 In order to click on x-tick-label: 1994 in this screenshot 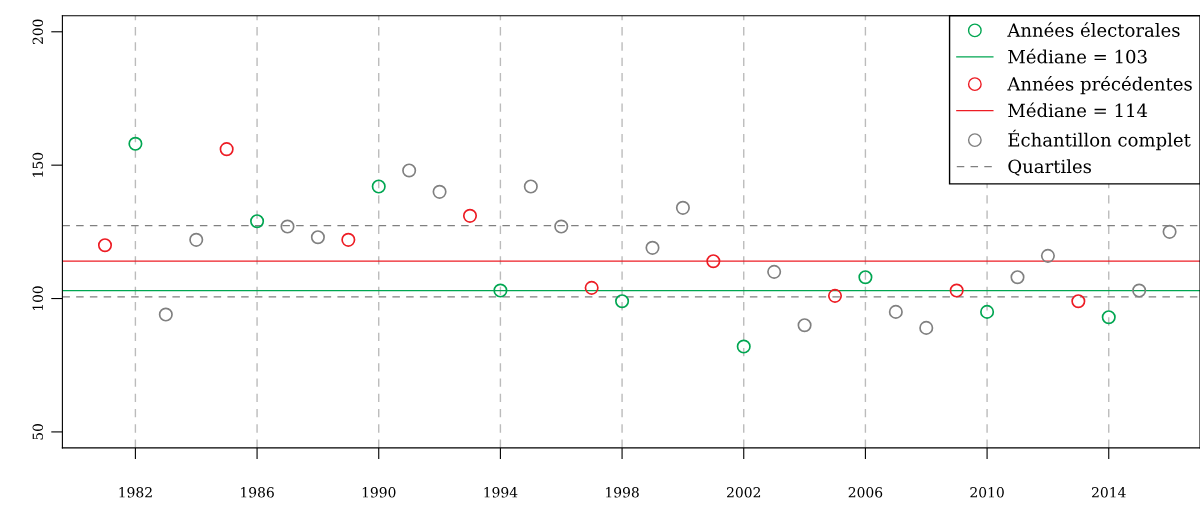, I will do `click(501, 492)`.